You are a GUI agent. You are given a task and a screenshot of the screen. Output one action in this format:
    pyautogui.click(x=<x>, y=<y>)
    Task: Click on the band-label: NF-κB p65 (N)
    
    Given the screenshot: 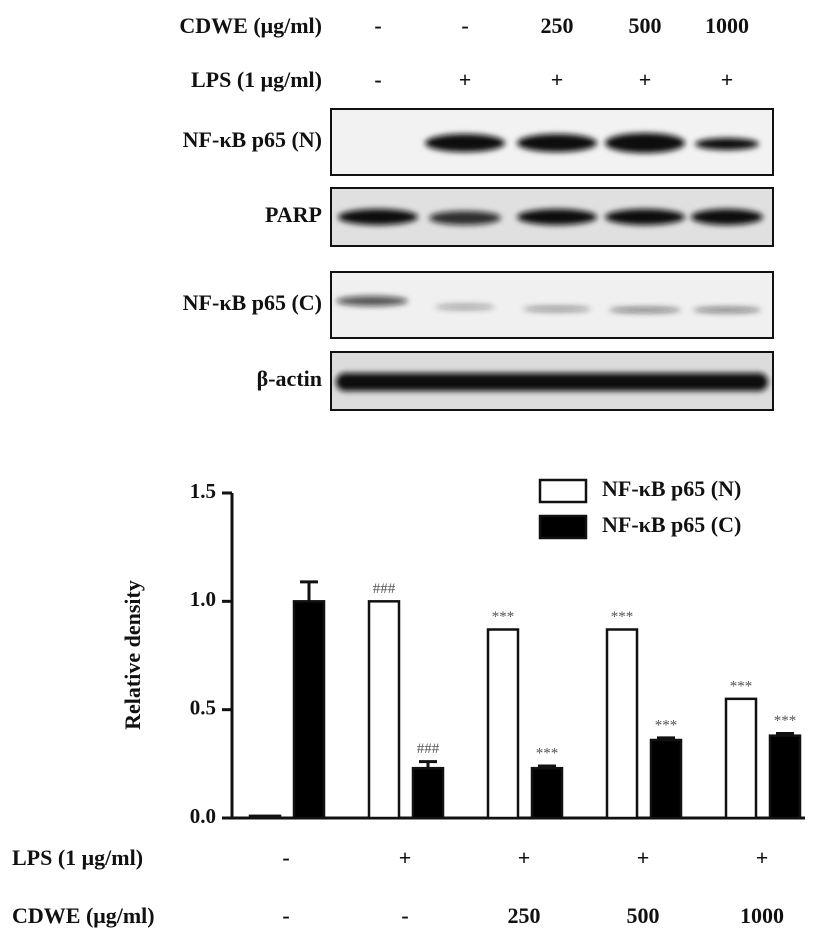 What is the action you would take?
    pyautogui.click(x=252, y=139)
    